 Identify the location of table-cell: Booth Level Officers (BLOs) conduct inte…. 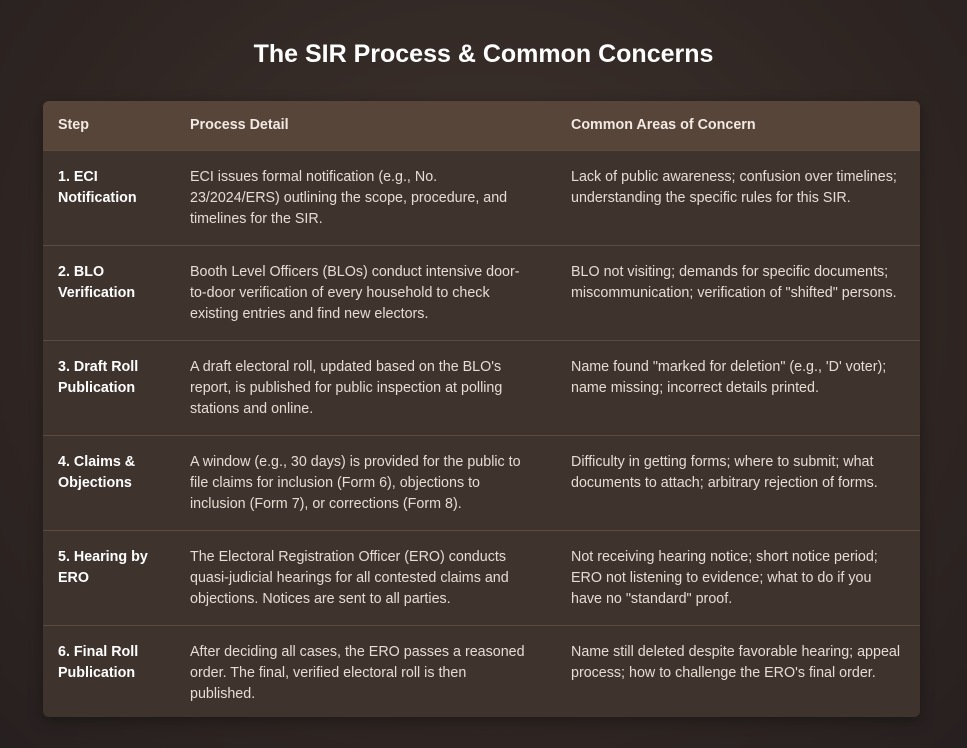
(365, 293).